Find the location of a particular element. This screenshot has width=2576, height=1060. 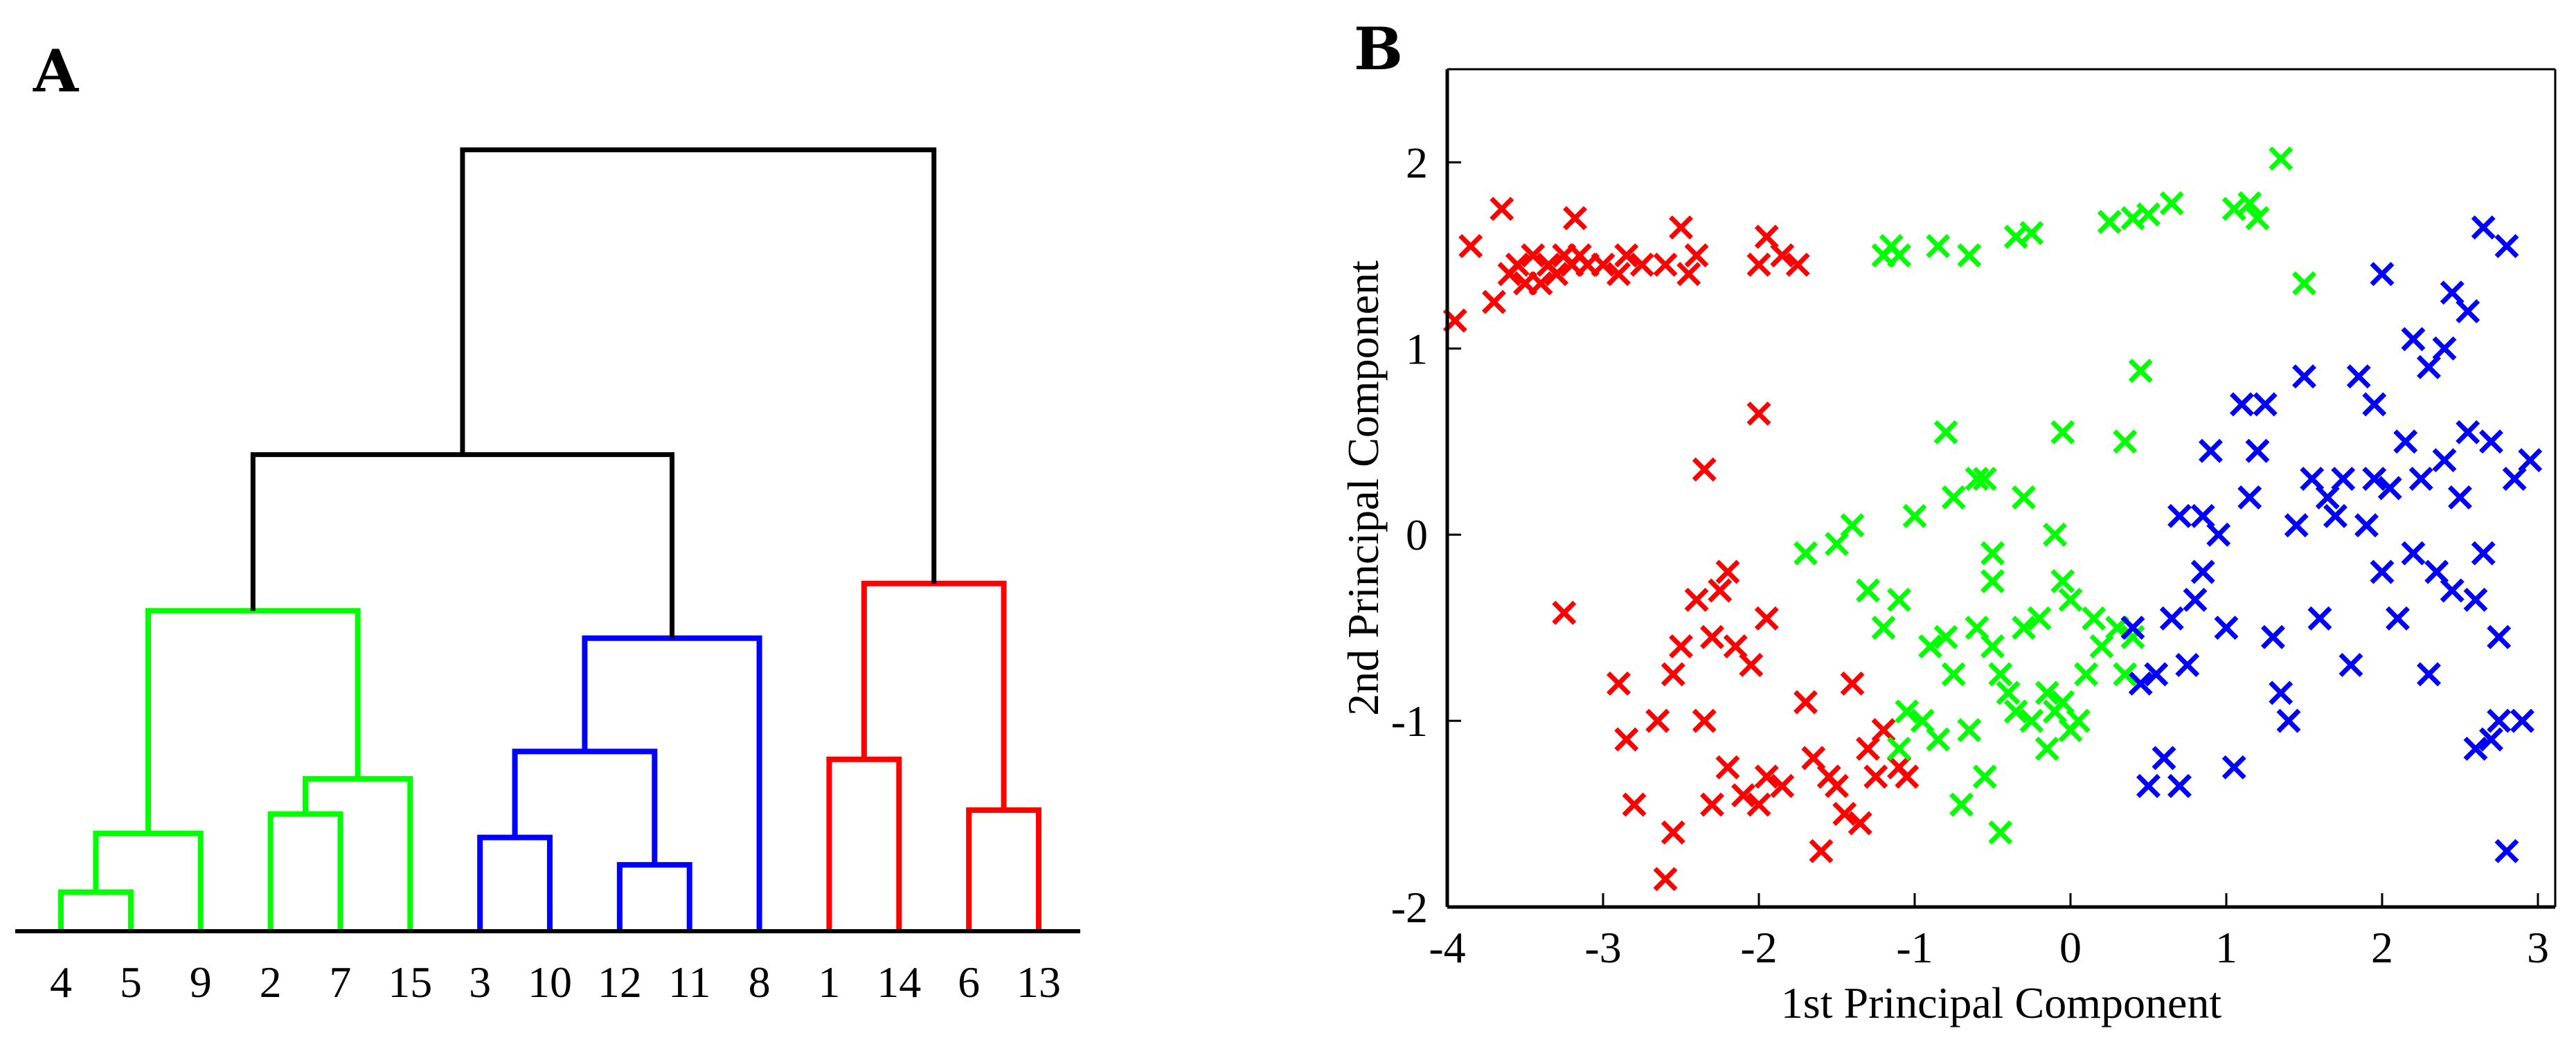

leaf-label-1: 1 is located at coordinates (829, 982).